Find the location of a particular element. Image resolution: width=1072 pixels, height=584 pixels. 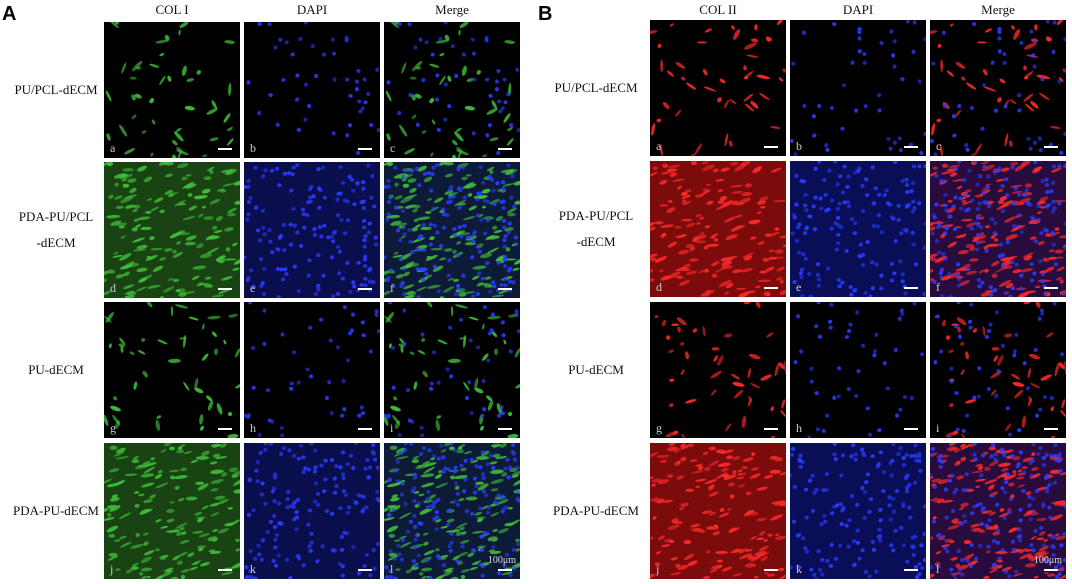

tile-letter: i is located at coordinates (938, 428).